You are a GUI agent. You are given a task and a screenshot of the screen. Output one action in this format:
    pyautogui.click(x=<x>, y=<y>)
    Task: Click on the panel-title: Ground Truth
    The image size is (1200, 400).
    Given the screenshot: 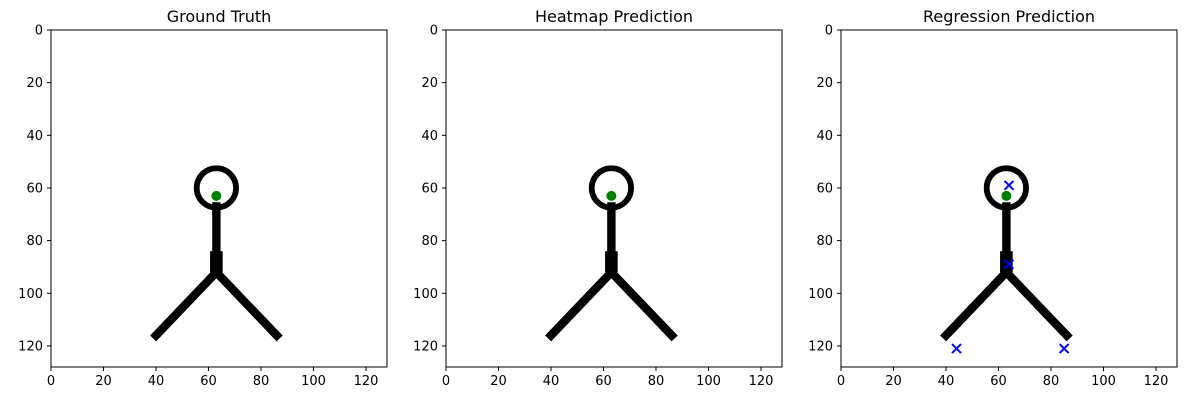 What is the action you would take?
    pyautogui.click(x=219, y=16)
    